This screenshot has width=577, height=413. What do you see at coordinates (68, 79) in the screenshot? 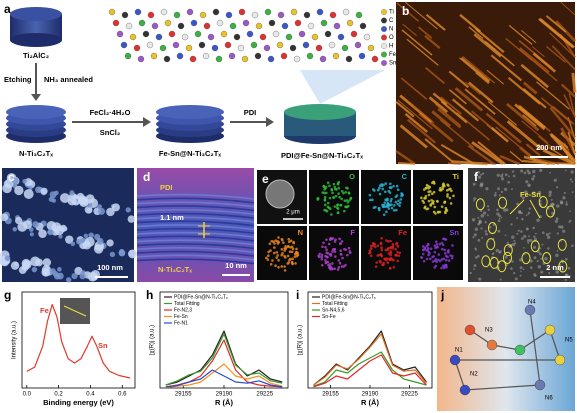
I see `step-label: NH₃ annealed` at bounding box center [68, 79].